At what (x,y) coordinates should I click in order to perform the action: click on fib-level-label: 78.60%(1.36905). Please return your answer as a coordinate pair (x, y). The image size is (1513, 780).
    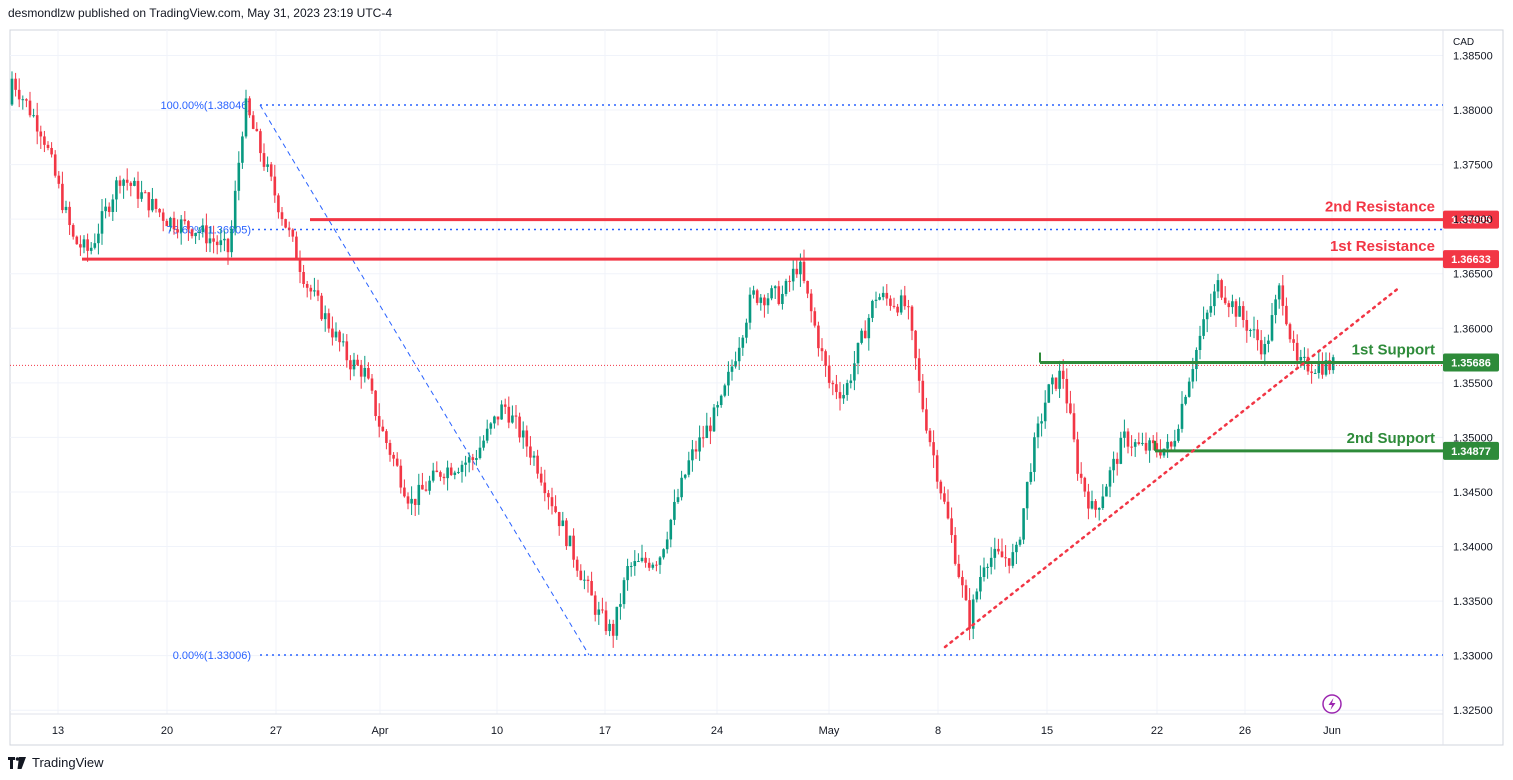
    Looking at the image, I should click on (209, 231).